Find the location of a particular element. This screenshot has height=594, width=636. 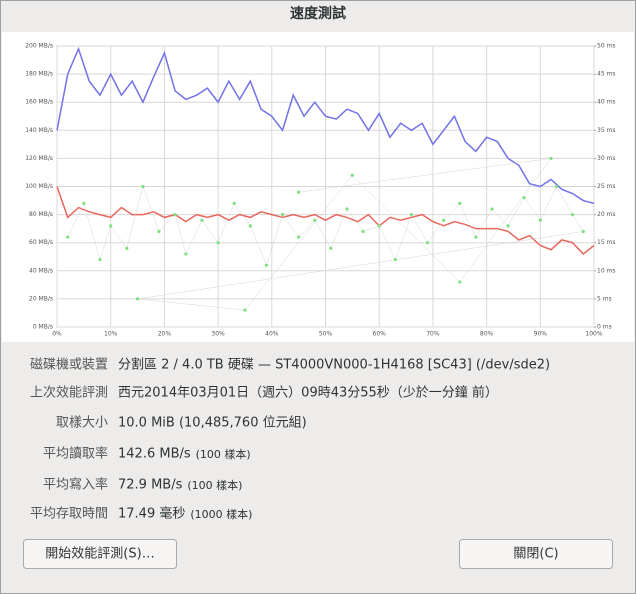

info-label: 磁碟機或裝置 is located at coordinates (69, 365).